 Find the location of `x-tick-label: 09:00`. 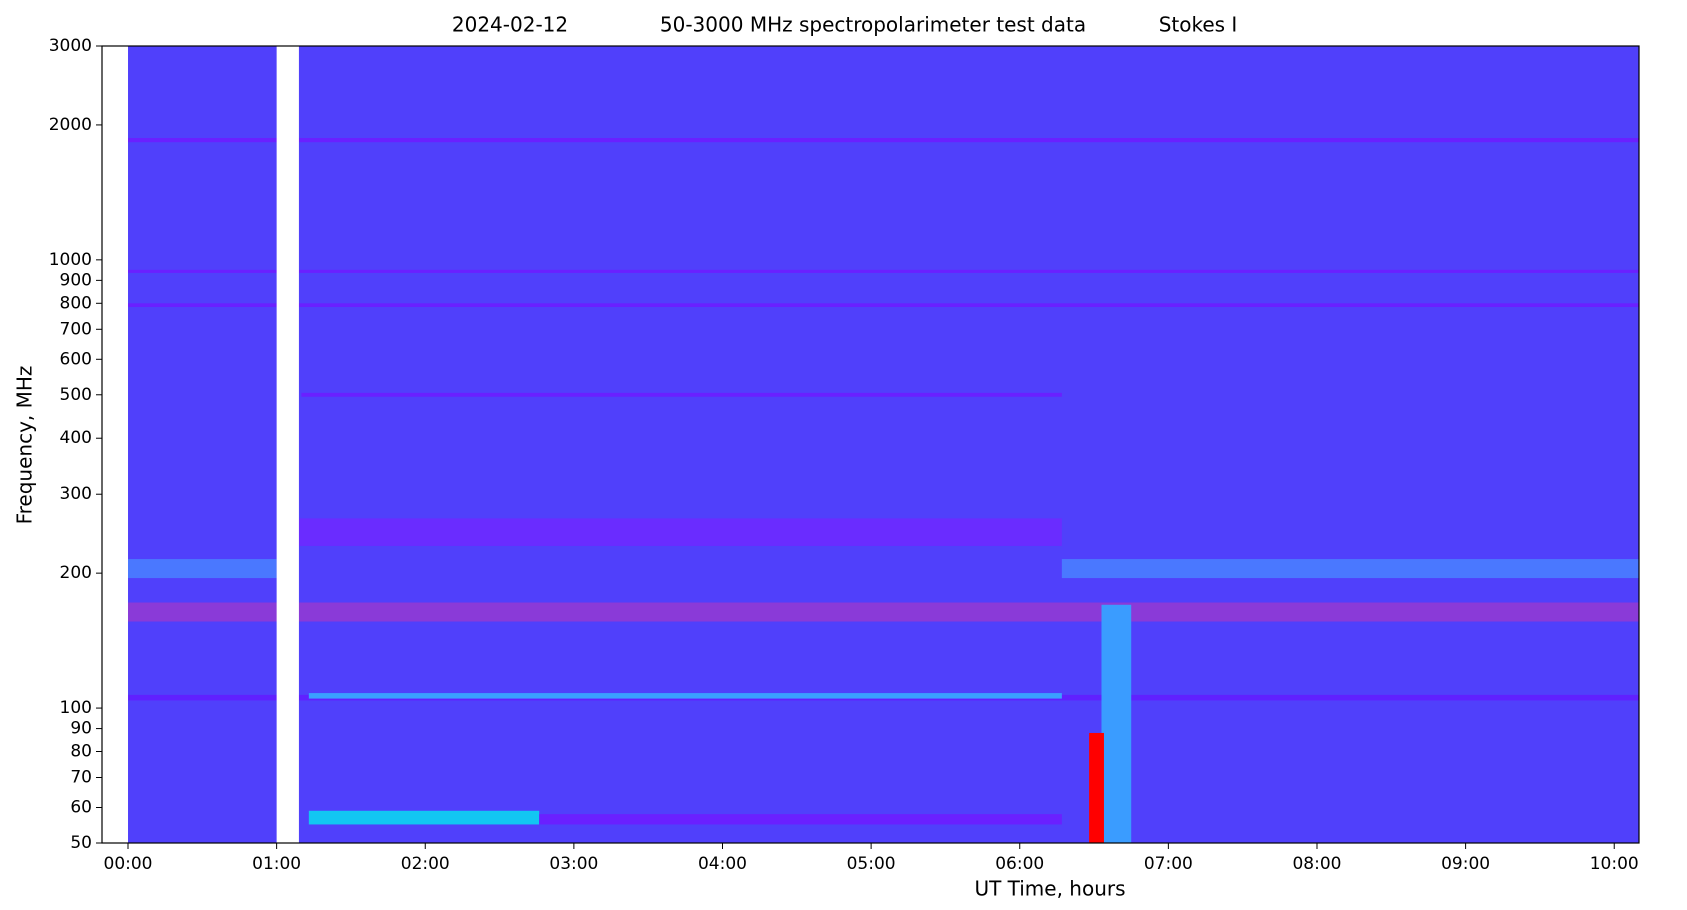

x-tick-label: 09:00 is located at coordinates (1465, 864).